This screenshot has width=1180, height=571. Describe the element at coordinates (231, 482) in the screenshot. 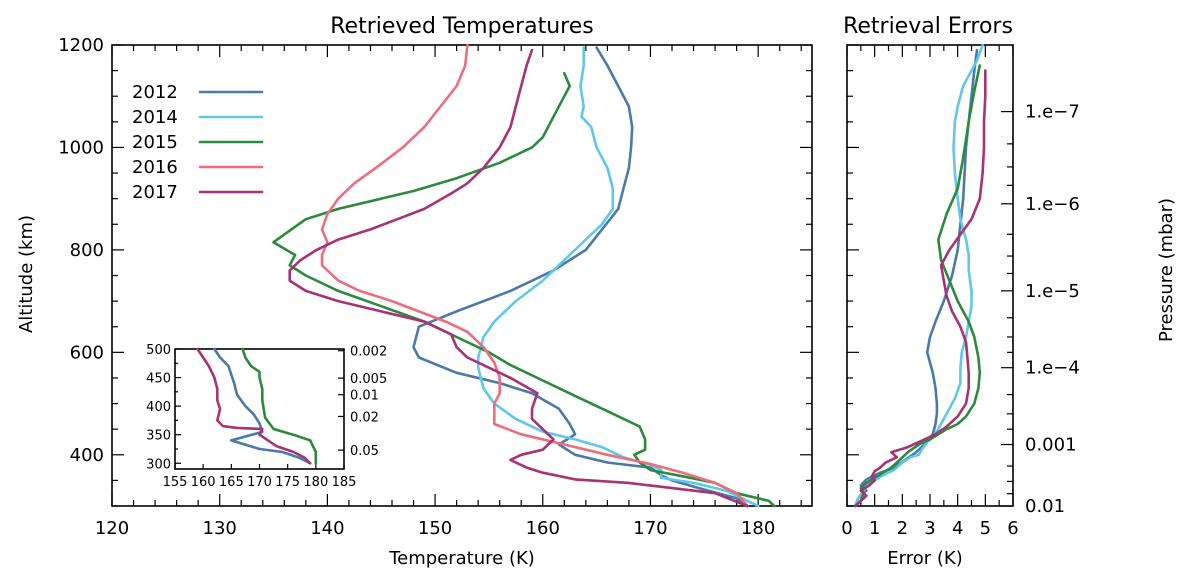

I see `inset-x-tick-label: 165` at that location.